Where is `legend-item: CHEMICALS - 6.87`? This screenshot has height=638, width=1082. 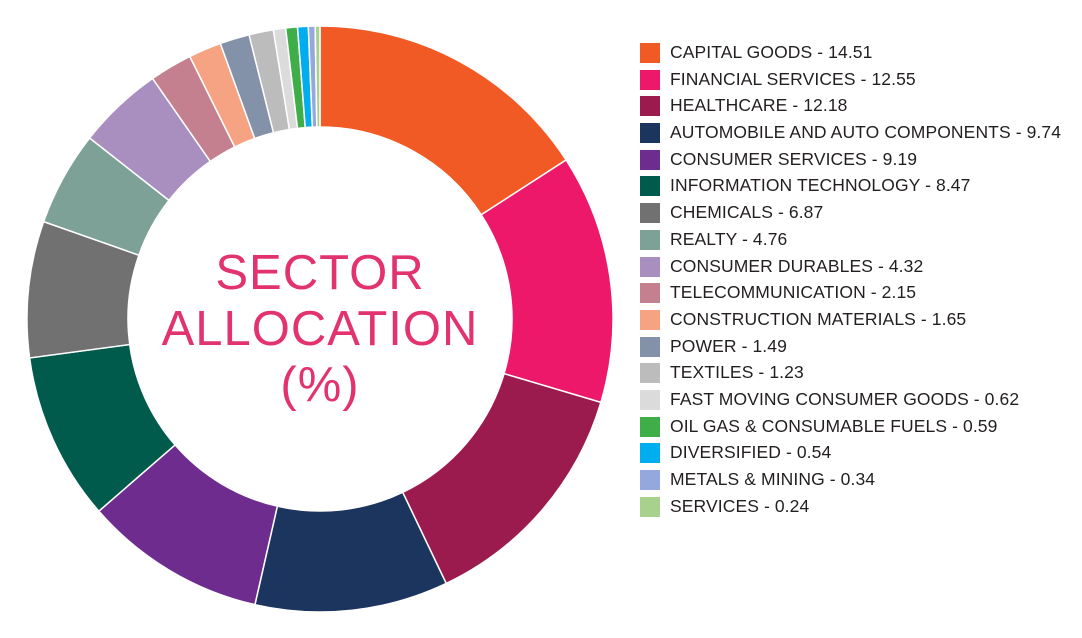
legend-item: CHEMICALS - 6.87 is located at coordinates (858, 213).